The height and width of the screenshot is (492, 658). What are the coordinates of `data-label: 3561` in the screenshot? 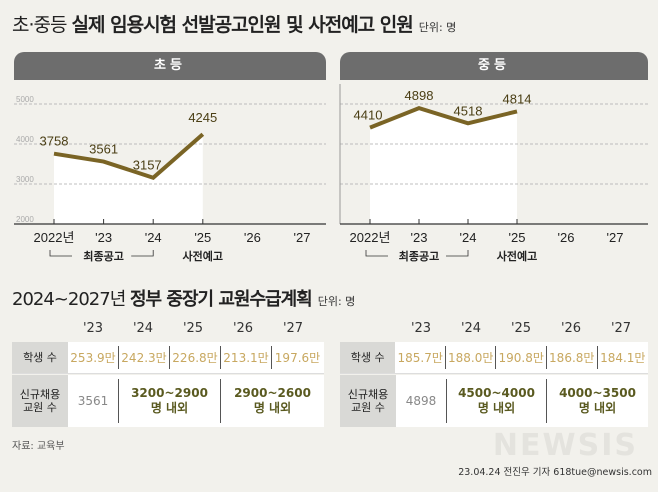 It's located at (103, 149).